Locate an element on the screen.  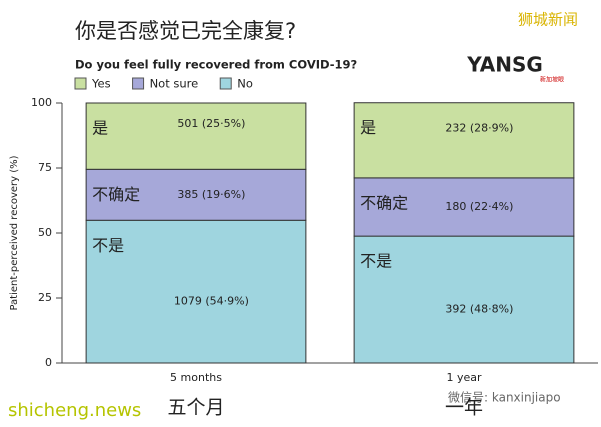
x-tick-label: 1 year is located at coordinates (464, 377).